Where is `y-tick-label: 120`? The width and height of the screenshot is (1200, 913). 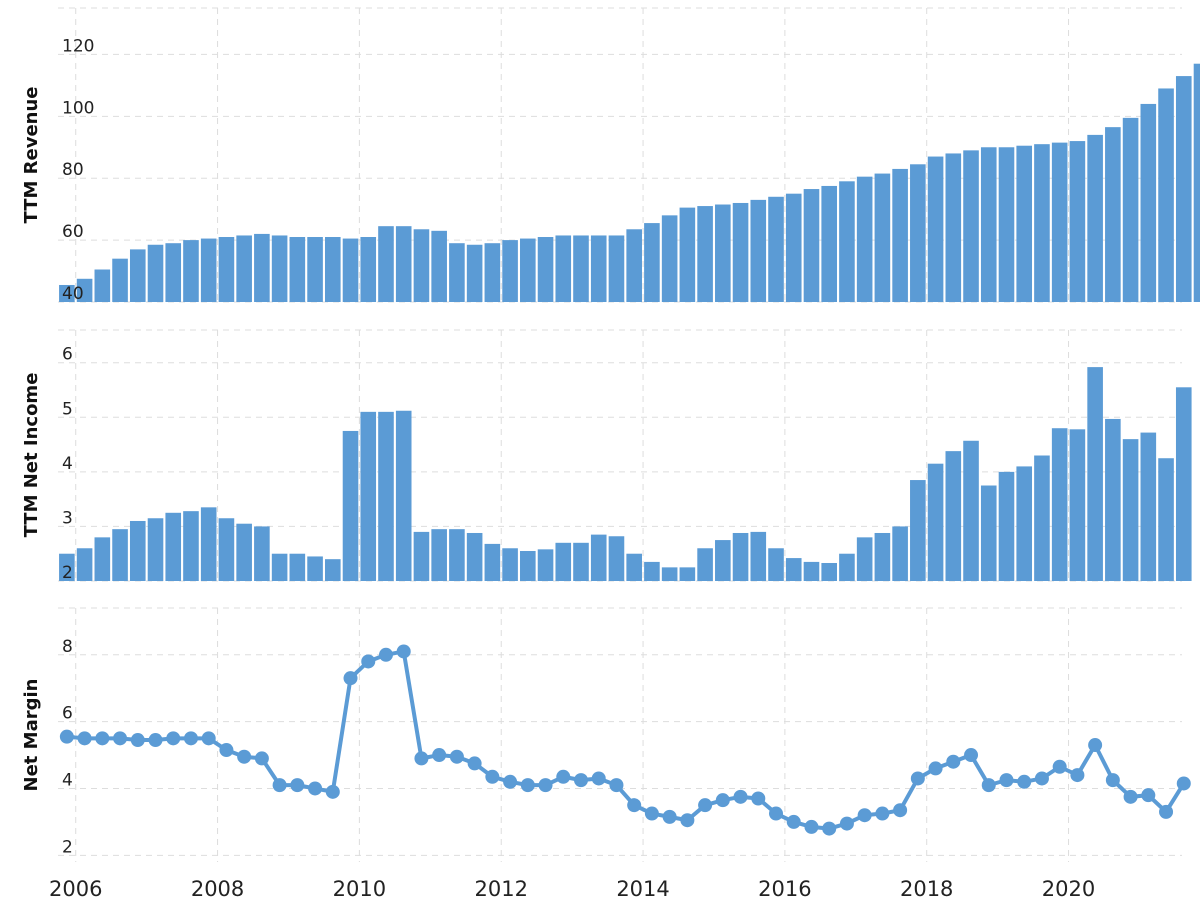 y-tick-label: 120 is located at coordinates (78, 46).